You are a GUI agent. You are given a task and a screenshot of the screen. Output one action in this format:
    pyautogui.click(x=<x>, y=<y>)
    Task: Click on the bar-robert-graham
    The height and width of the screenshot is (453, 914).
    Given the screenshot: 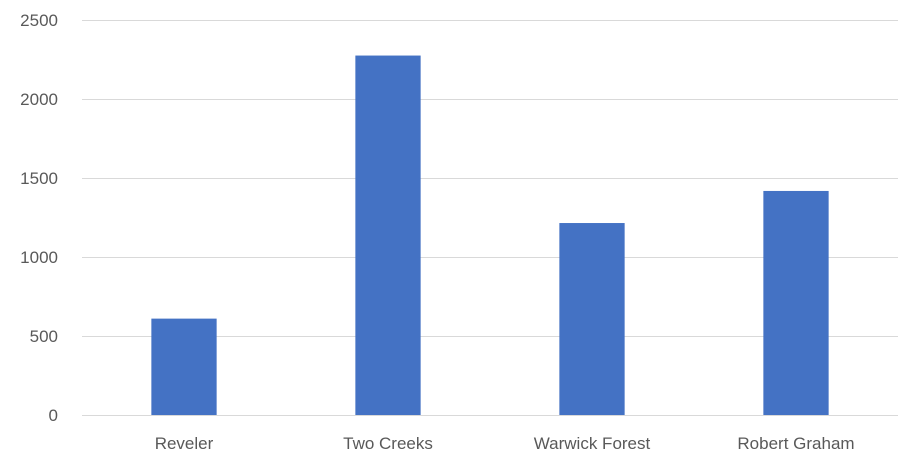 What is the action you would take?
    pyautogui.click(x=796, y=302)
    